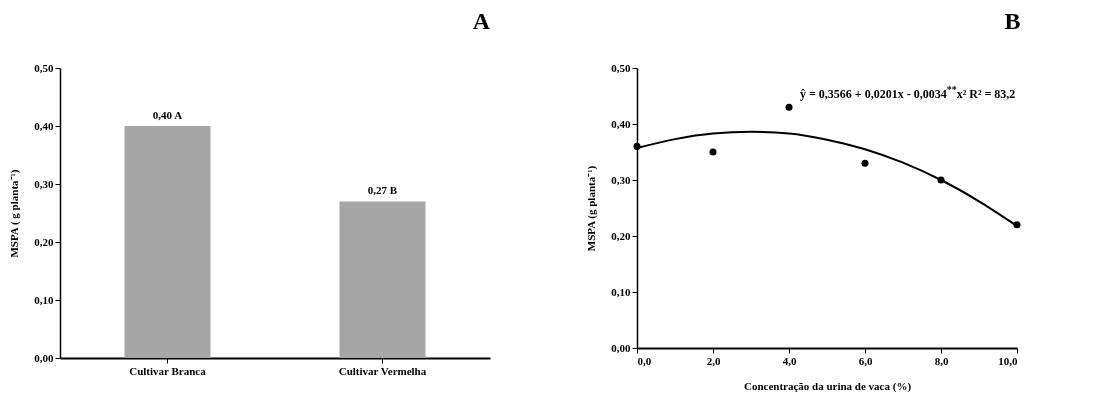 Image resolution: width=1114 pixels, height=410 pixels. I want to click on chart-title: A, so click(481, 21).